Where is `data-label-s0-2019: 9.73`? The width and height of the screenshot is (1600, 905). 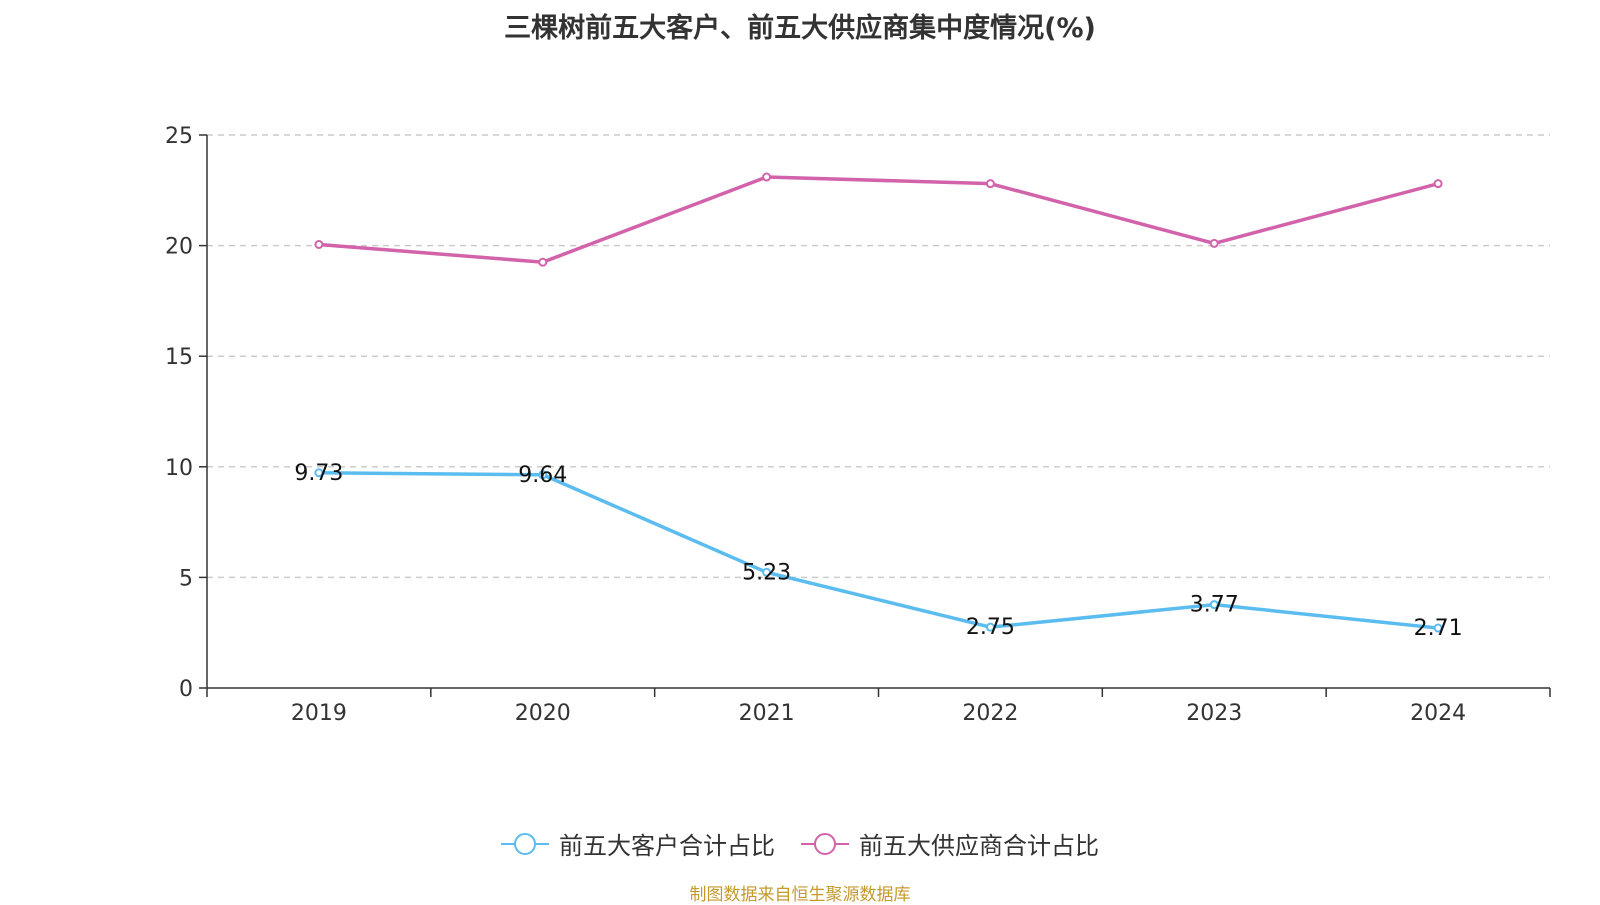
data-label-s0-2019: 9.73 is located at coordinates (318, 473).